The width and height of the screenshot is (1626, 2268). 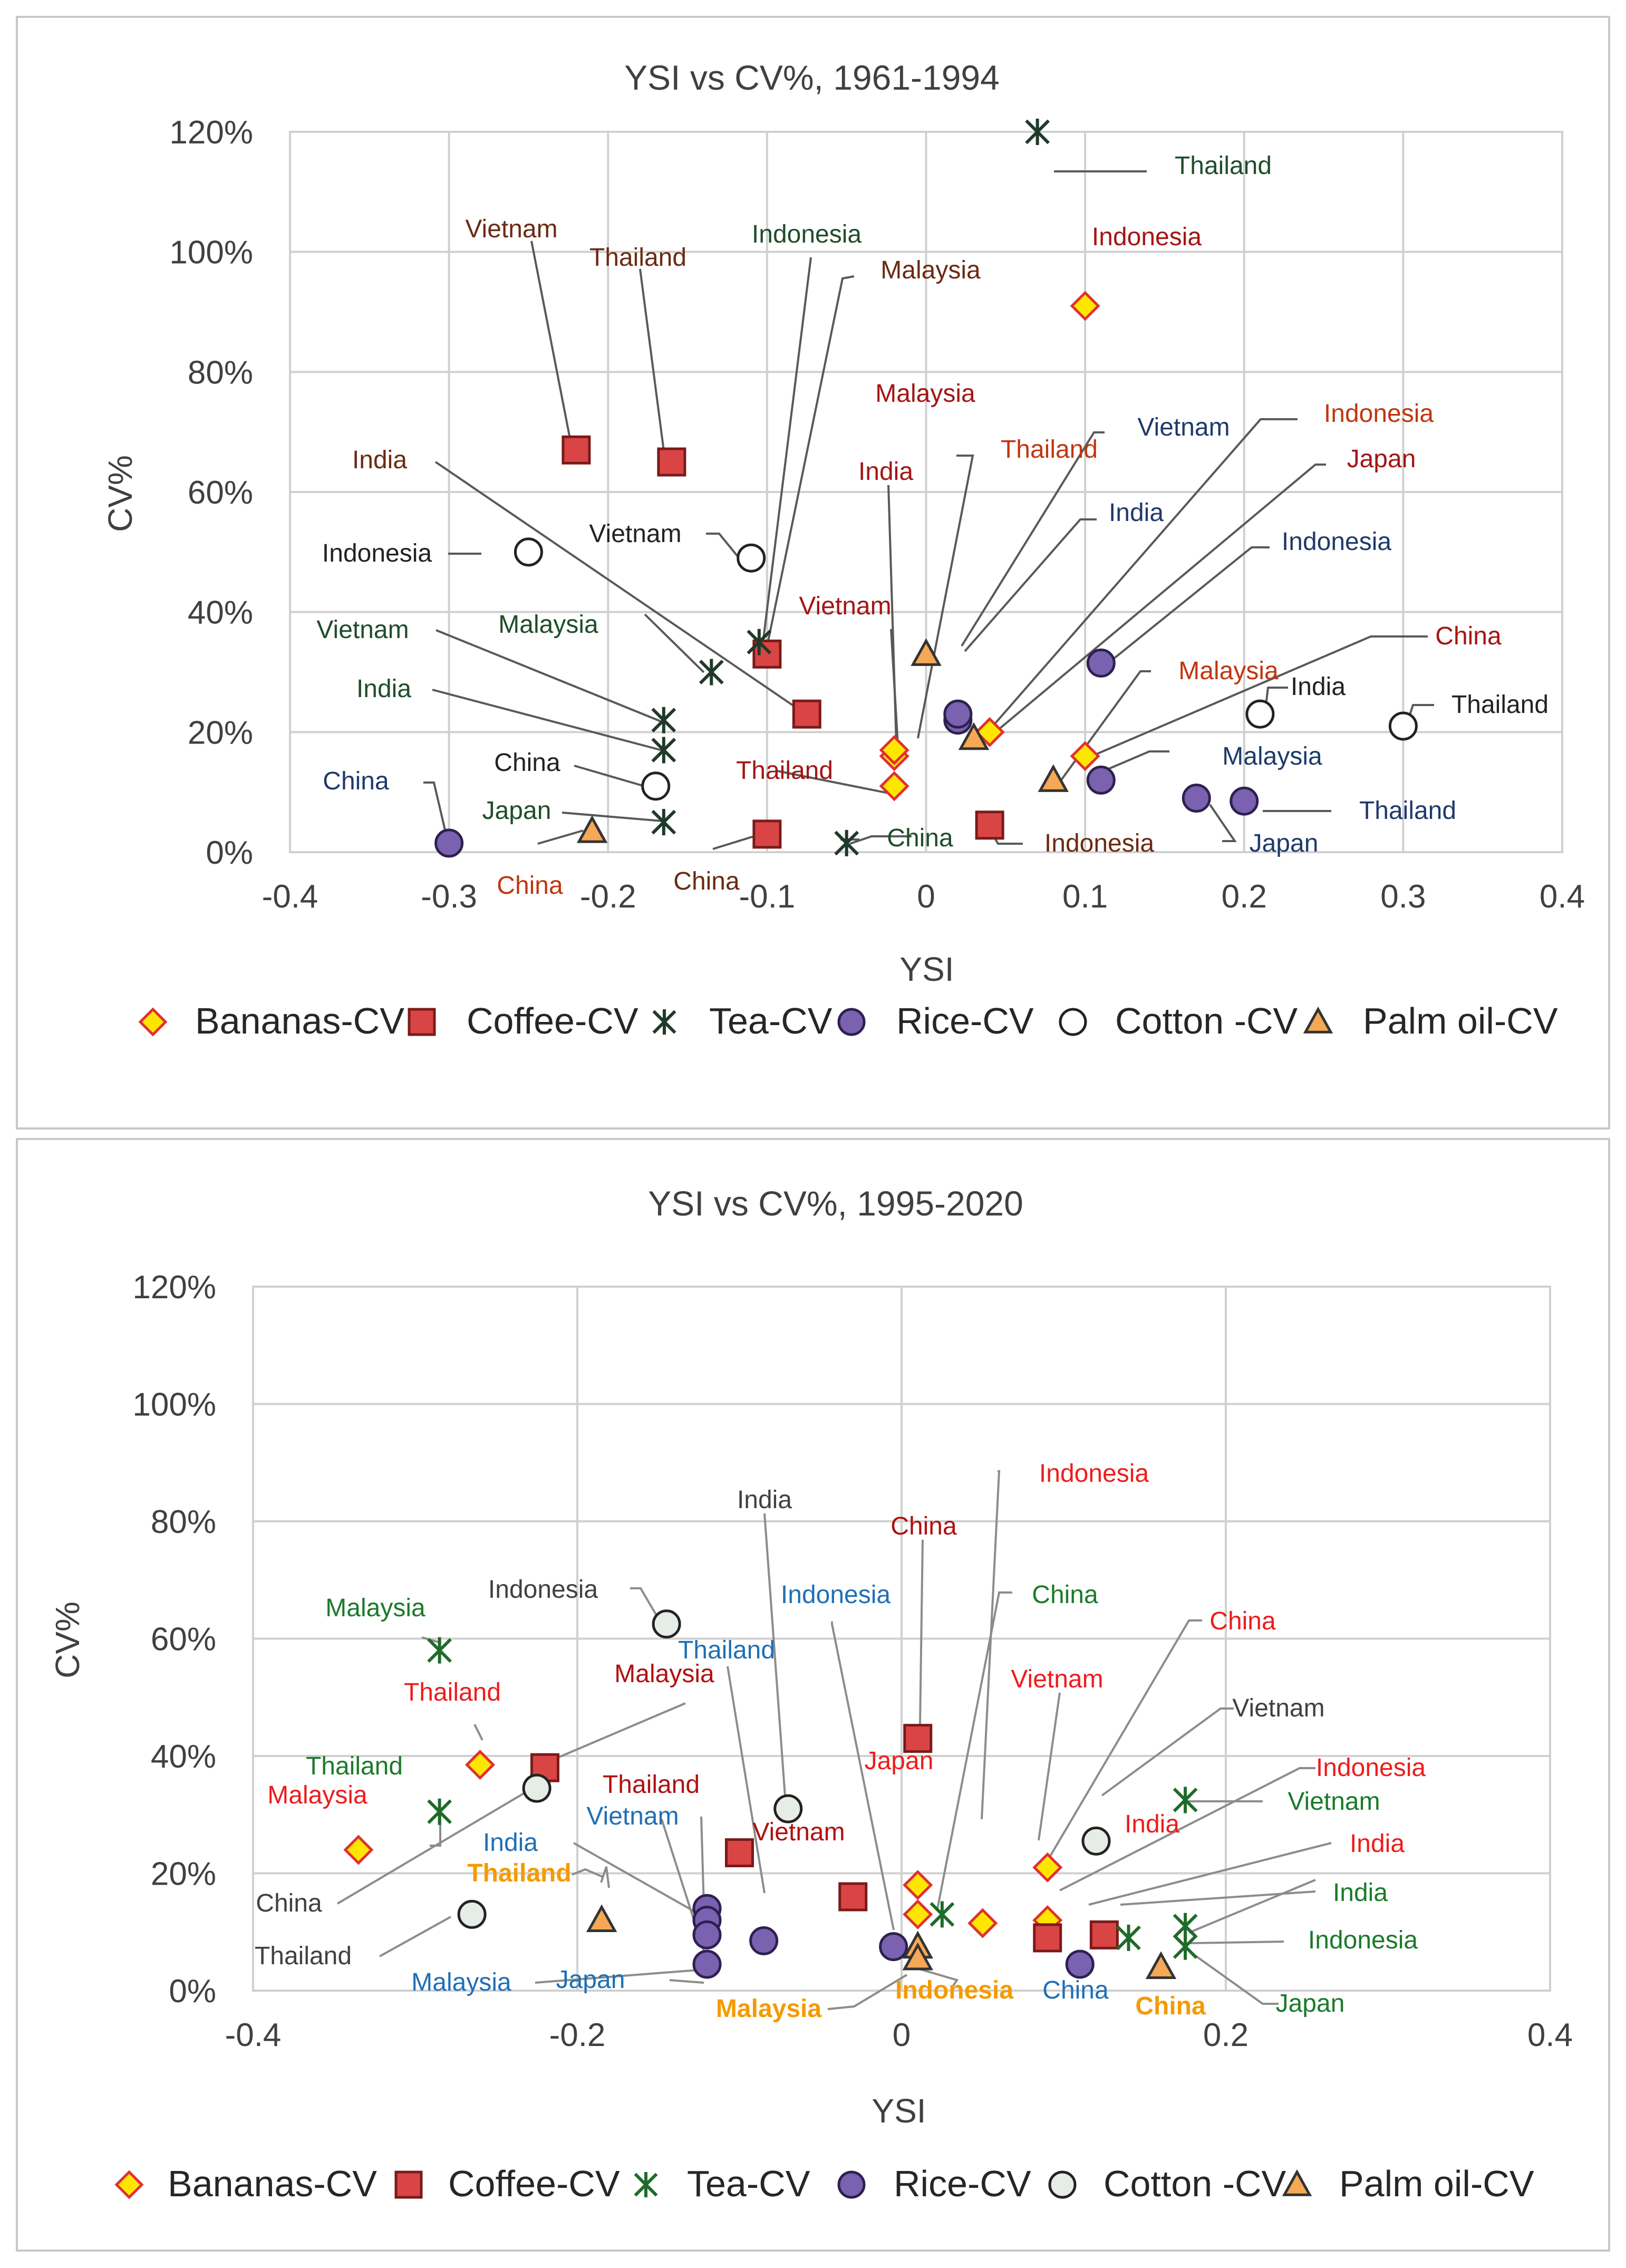 I want to click on data-point-rice-cv-malaysia, so click(x=1101, y=780).